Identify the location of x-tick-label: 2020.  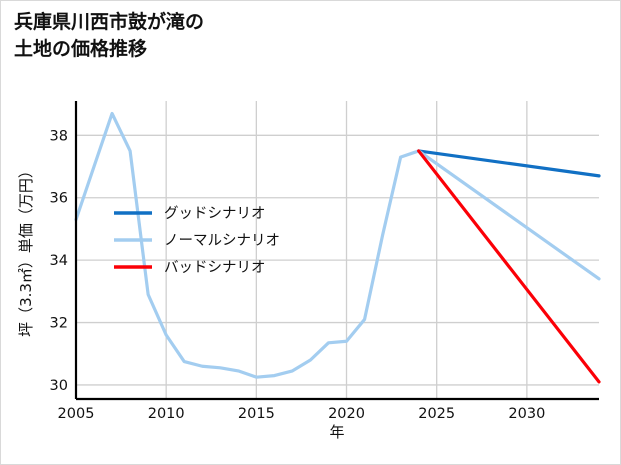
(346, 414).